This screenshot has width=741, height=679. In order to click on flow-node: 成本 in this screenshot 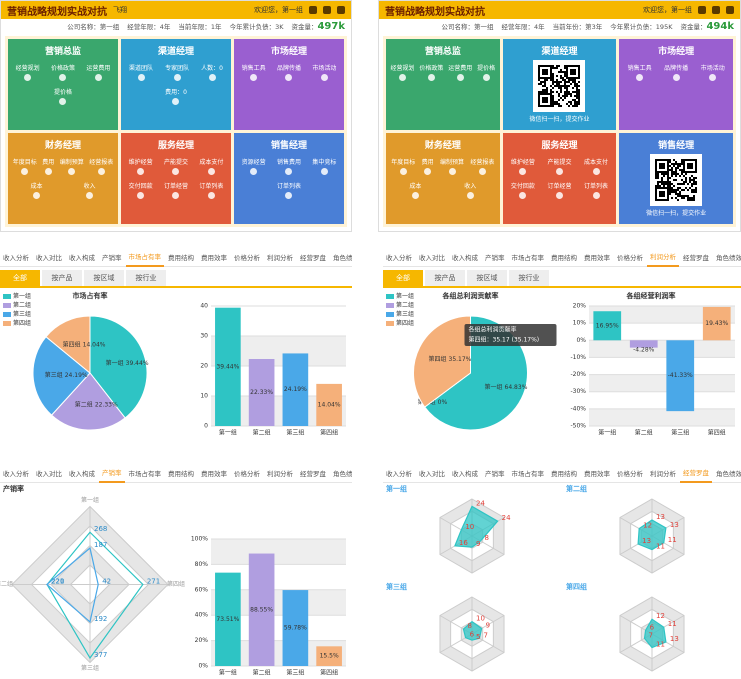, I will do `click(36, 190)`.